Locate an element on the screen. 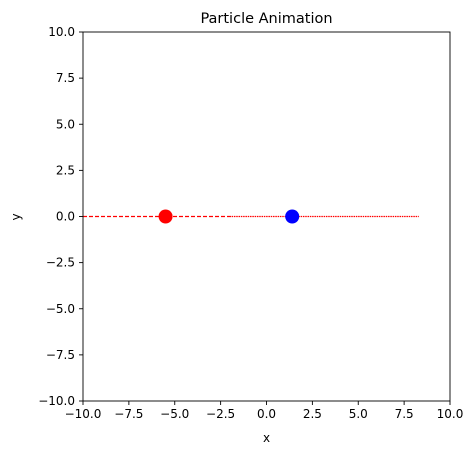 This screenshot has width=476, height=455. y-tick-label: 2.5 is located at coordinates (65, 170).